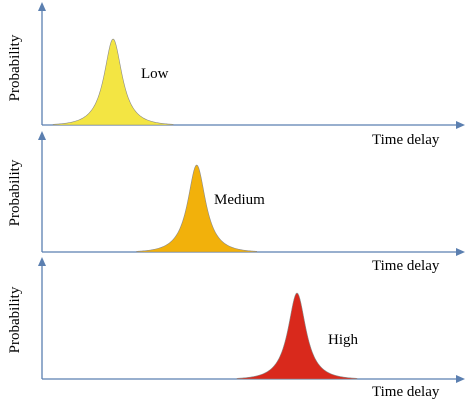 The height and width of the screenshot is (400, 474). What do you see at coordinates (239, 200) in the screenshot?
I see `peak-label: Medium` at bounding box center [239, 200].